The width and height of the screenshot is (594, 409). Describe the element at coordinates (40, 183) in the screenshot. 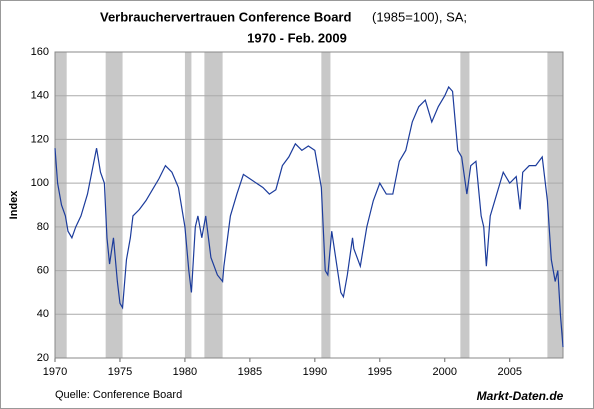

I see `y-tick-label: 100` at that location.